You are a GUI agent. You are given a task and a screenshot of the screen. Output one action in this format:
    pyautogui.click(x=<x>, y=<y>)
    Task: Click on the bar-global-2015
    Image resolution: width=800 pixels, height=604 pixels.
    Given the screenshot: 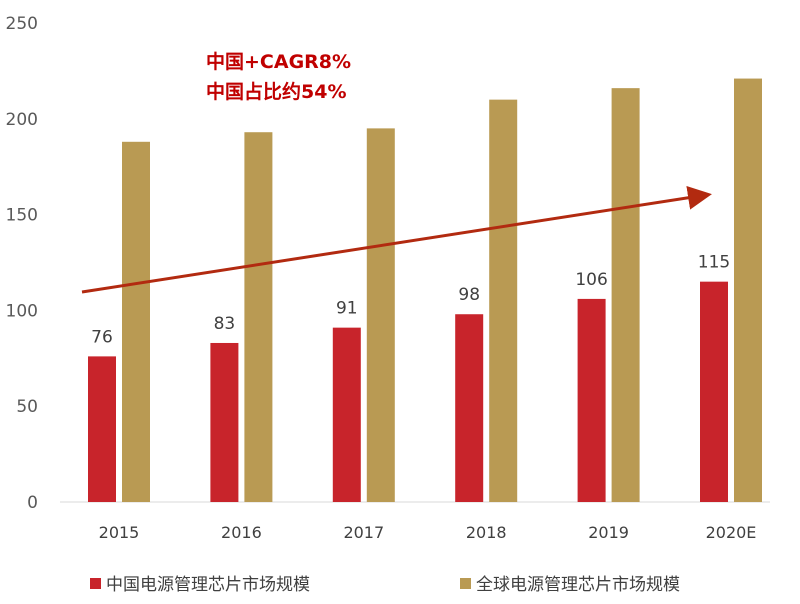 What is the action you would take?
    pyautogui.click(x=136, y=322)
    